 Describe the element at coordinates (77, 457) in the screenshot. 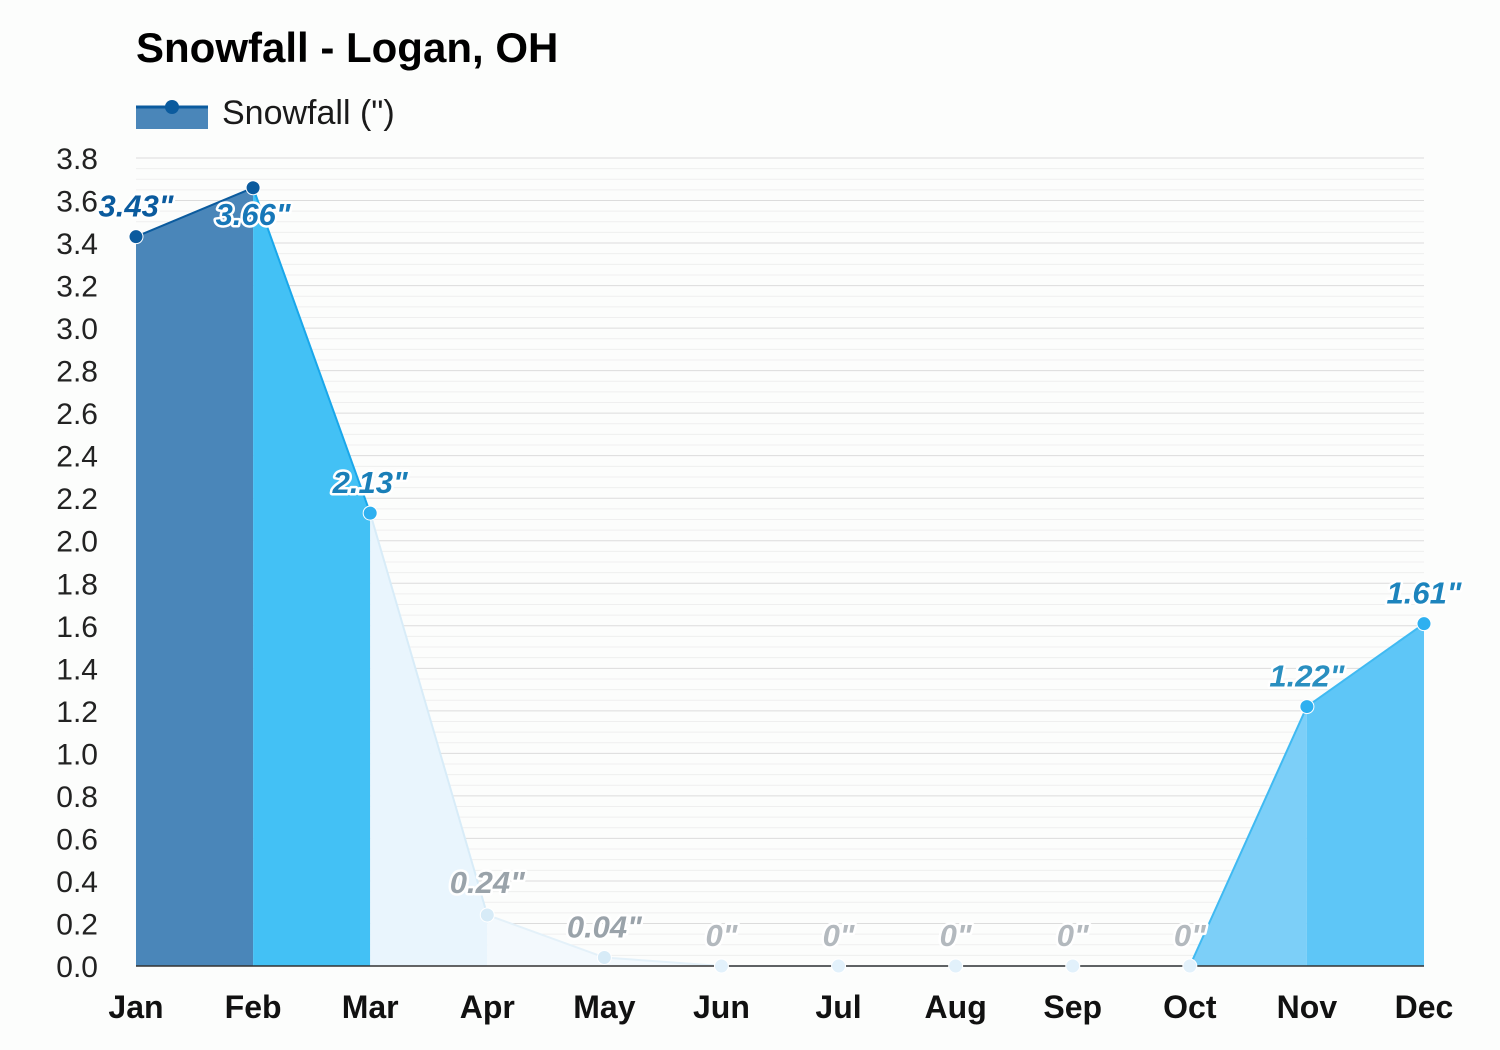

I see `y-tick-label: 2.4` at that location.